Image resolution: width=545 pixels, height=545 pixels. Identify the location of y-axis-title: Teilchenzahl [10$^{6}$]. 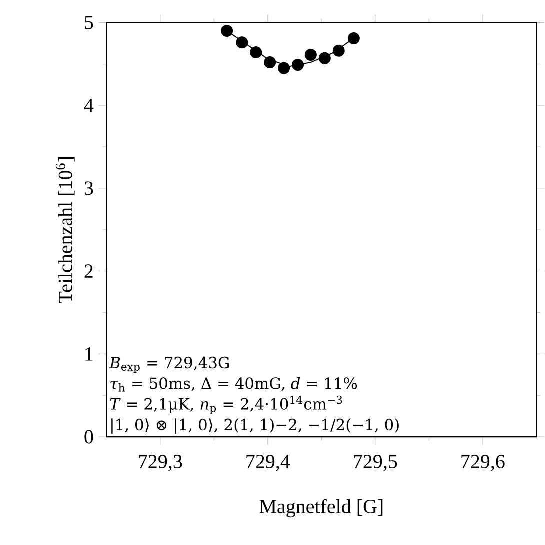
(65, 230).